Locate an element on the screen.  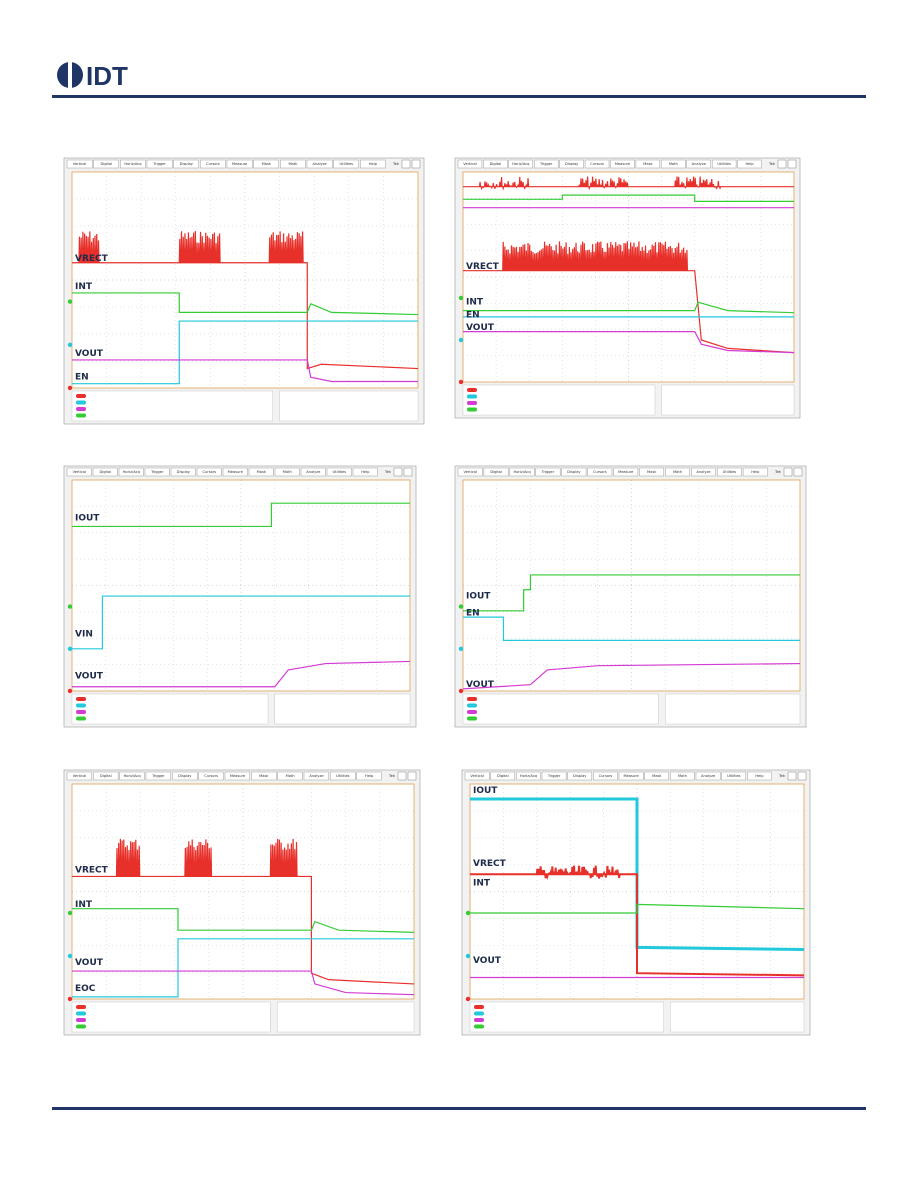
menu-item: Digital is located at coordinates (105, 472).